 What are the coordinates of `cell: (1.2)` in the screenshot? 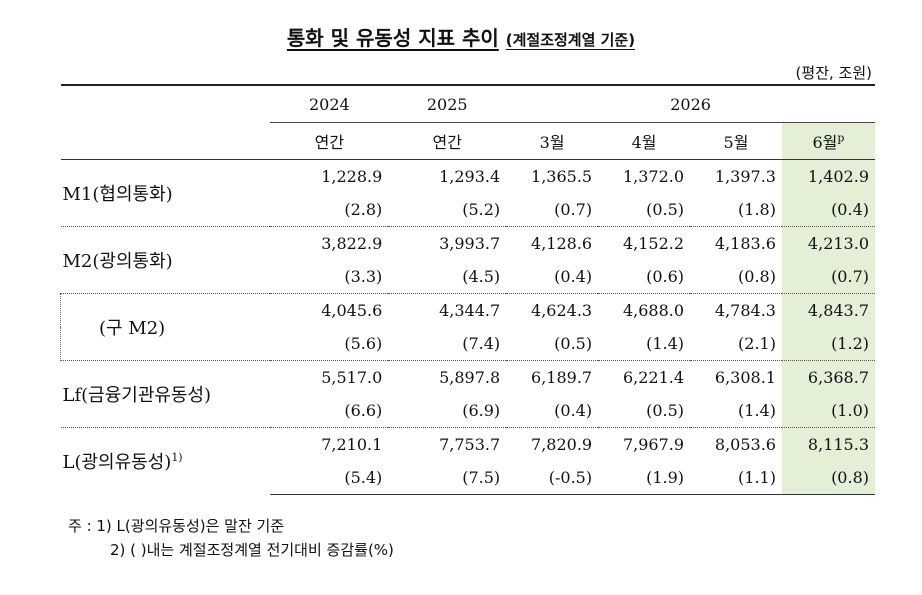 It's located at (828, 344).